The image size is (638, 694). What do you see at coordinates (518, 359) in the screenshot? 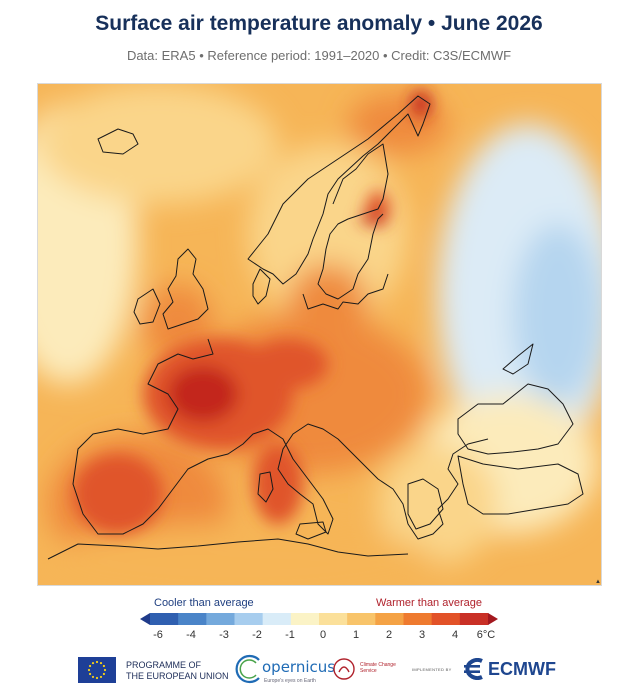
I see `coast-crimea` at bounding box center [518, 359].